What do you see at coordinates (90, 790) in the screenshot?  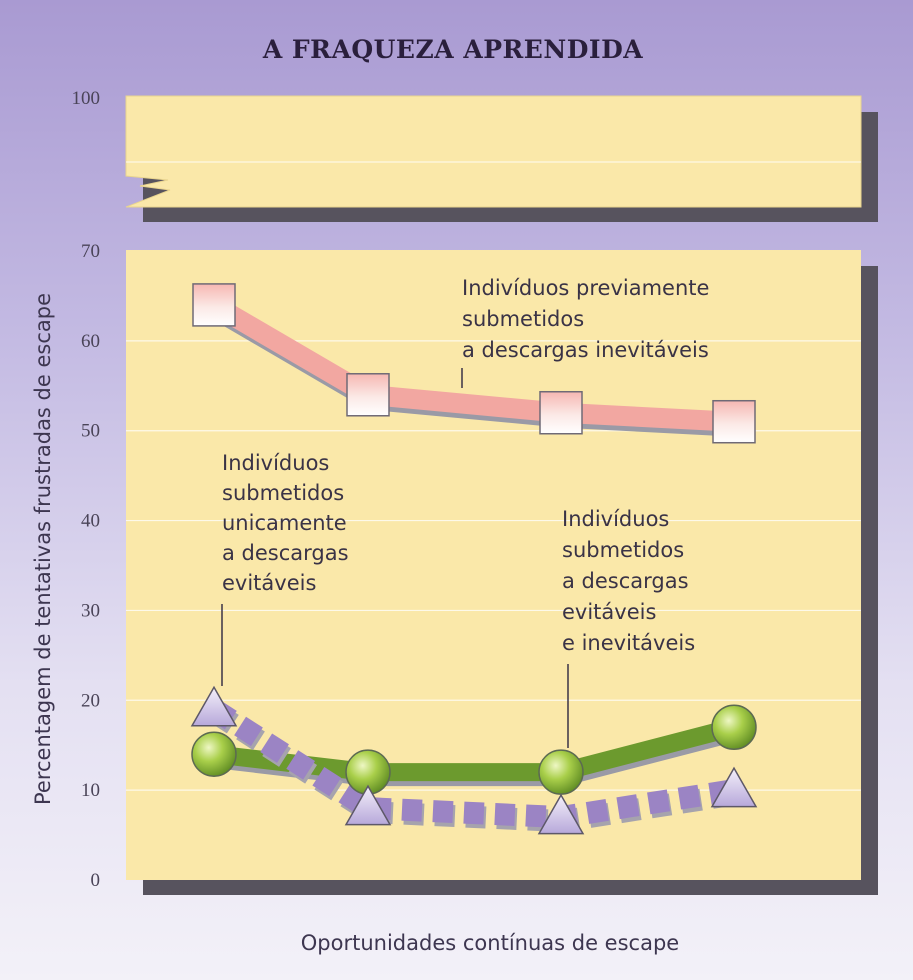 I see `y-tick-label: 10` at bounding box center [90, 790].